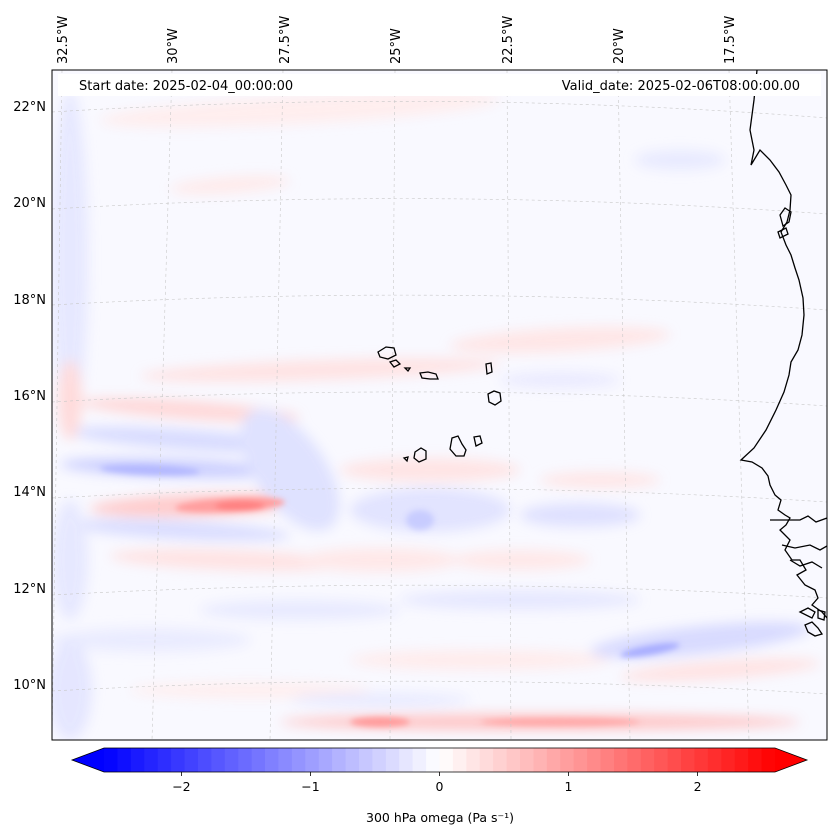 This screenshot has height=839, width=837. I want to click on colorbar-outline, so click(439, 760).